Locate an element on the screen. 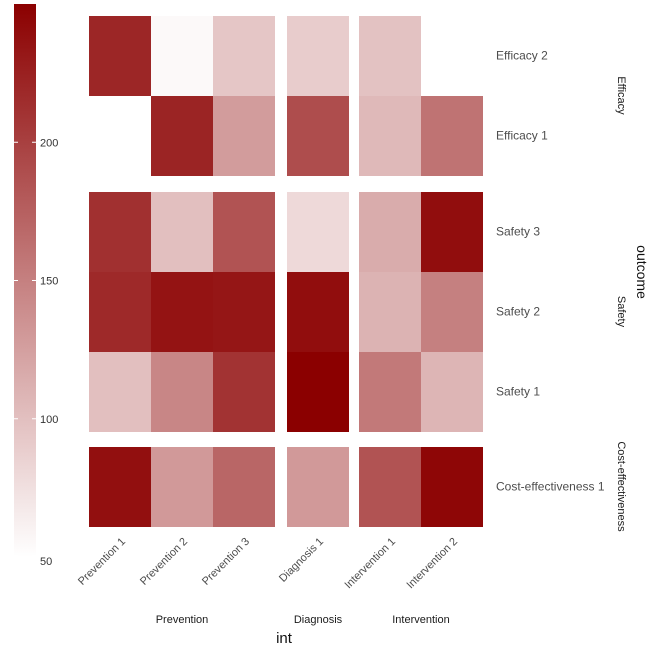 The image size is (660, 651). y-tick-label: Safety 3 is located at coordinates (518, 232).